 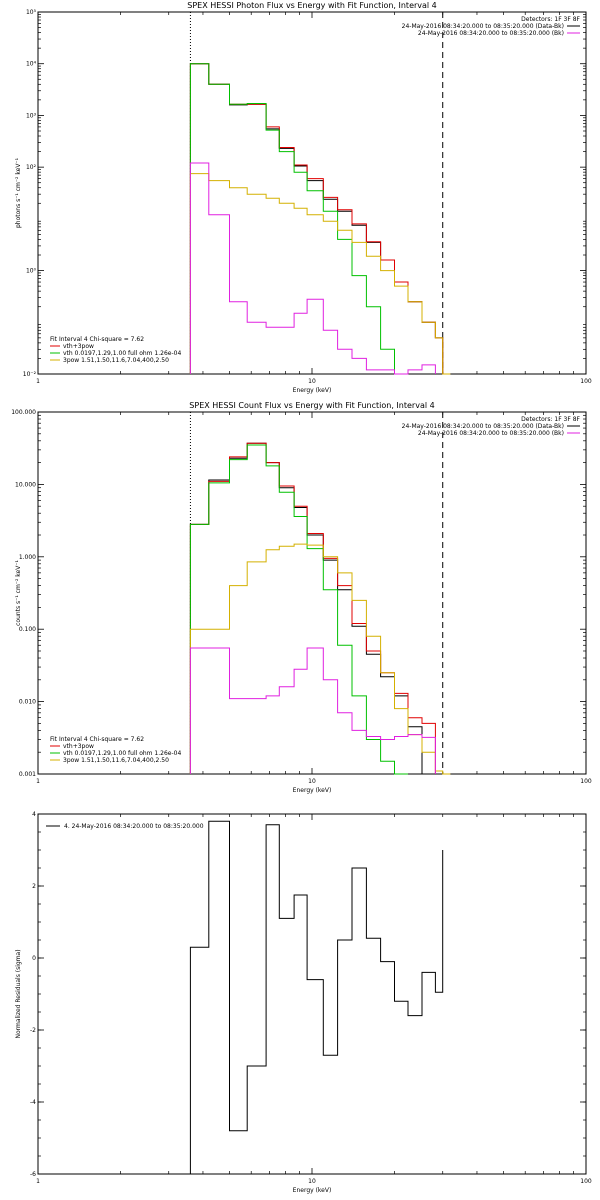 I want to click on y-tick-label: -6, so click(x=33, y=1174).